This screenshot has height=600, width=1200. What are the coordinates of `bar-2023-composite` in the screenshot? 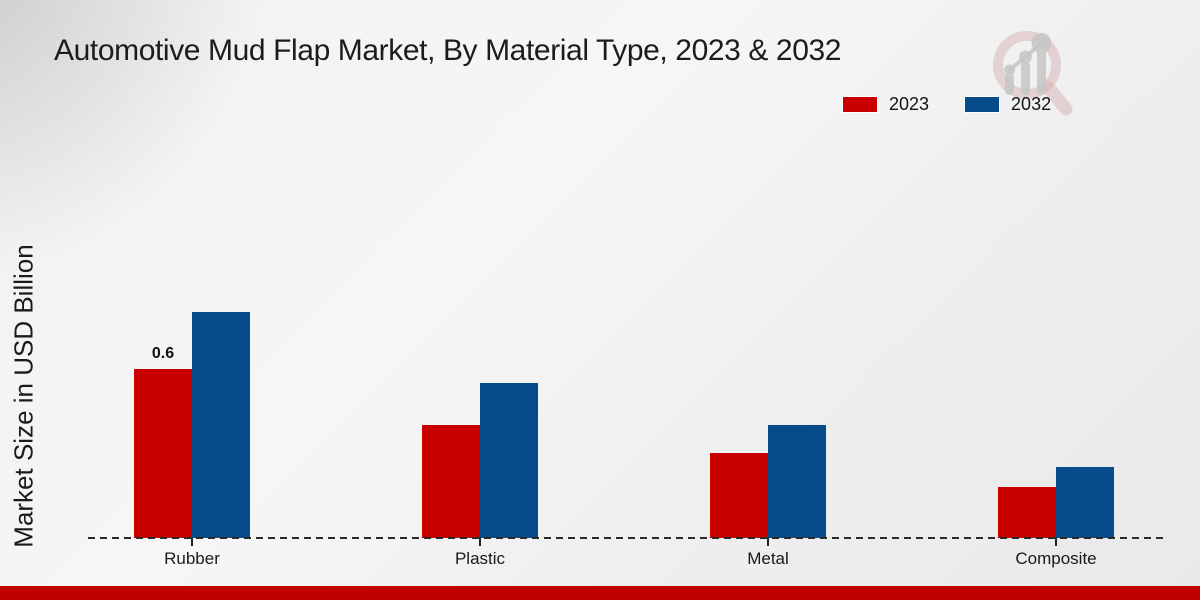 It's located at (1027, 512).